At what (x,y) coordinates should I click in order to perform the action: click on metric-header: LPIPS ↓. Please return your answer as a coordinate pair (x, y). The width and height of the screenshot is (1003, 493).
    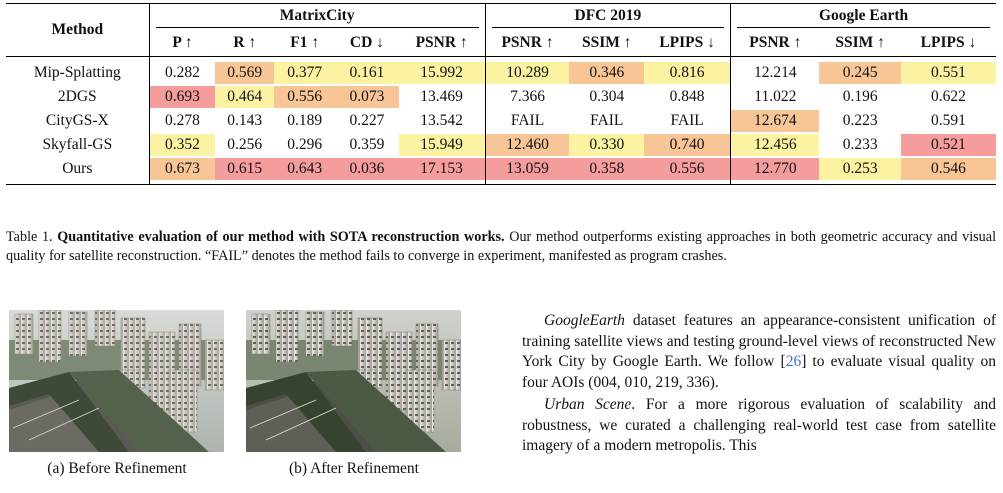
    Looking at the image, I should click on (948, 42).